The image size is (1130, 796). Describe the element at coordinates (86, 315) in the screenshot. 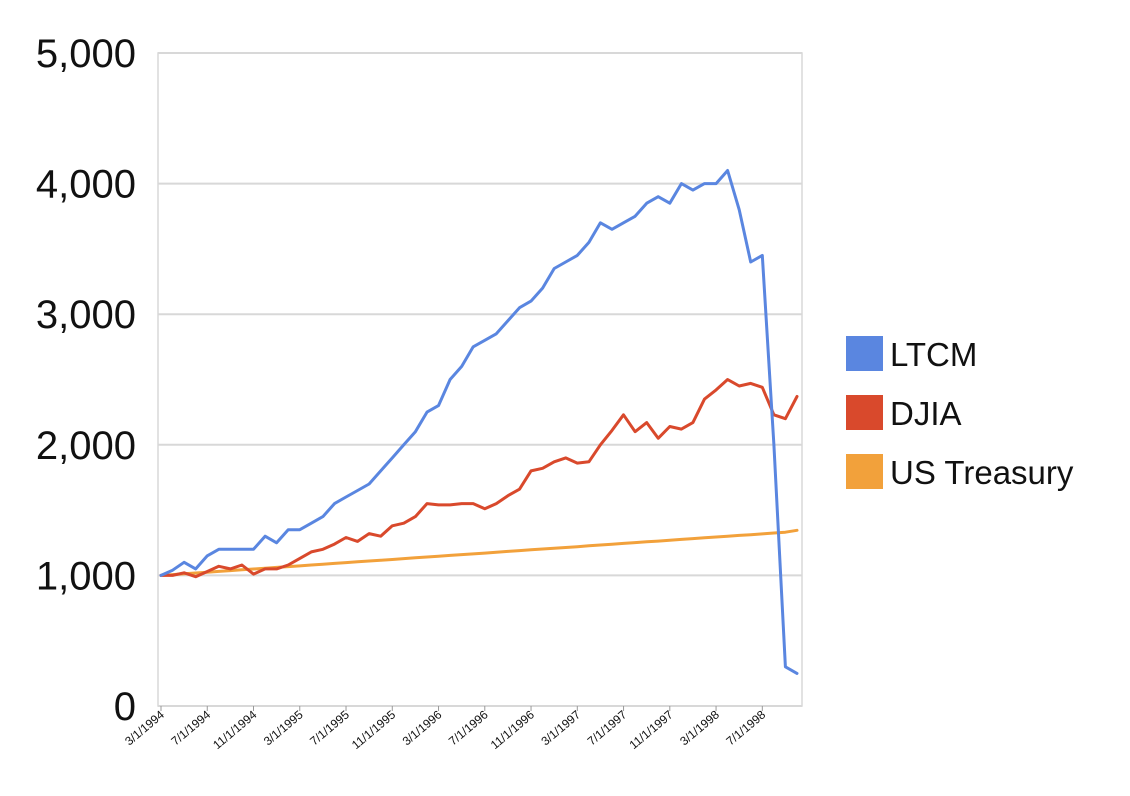

I see `y-tick-label: 3,000` at that location.